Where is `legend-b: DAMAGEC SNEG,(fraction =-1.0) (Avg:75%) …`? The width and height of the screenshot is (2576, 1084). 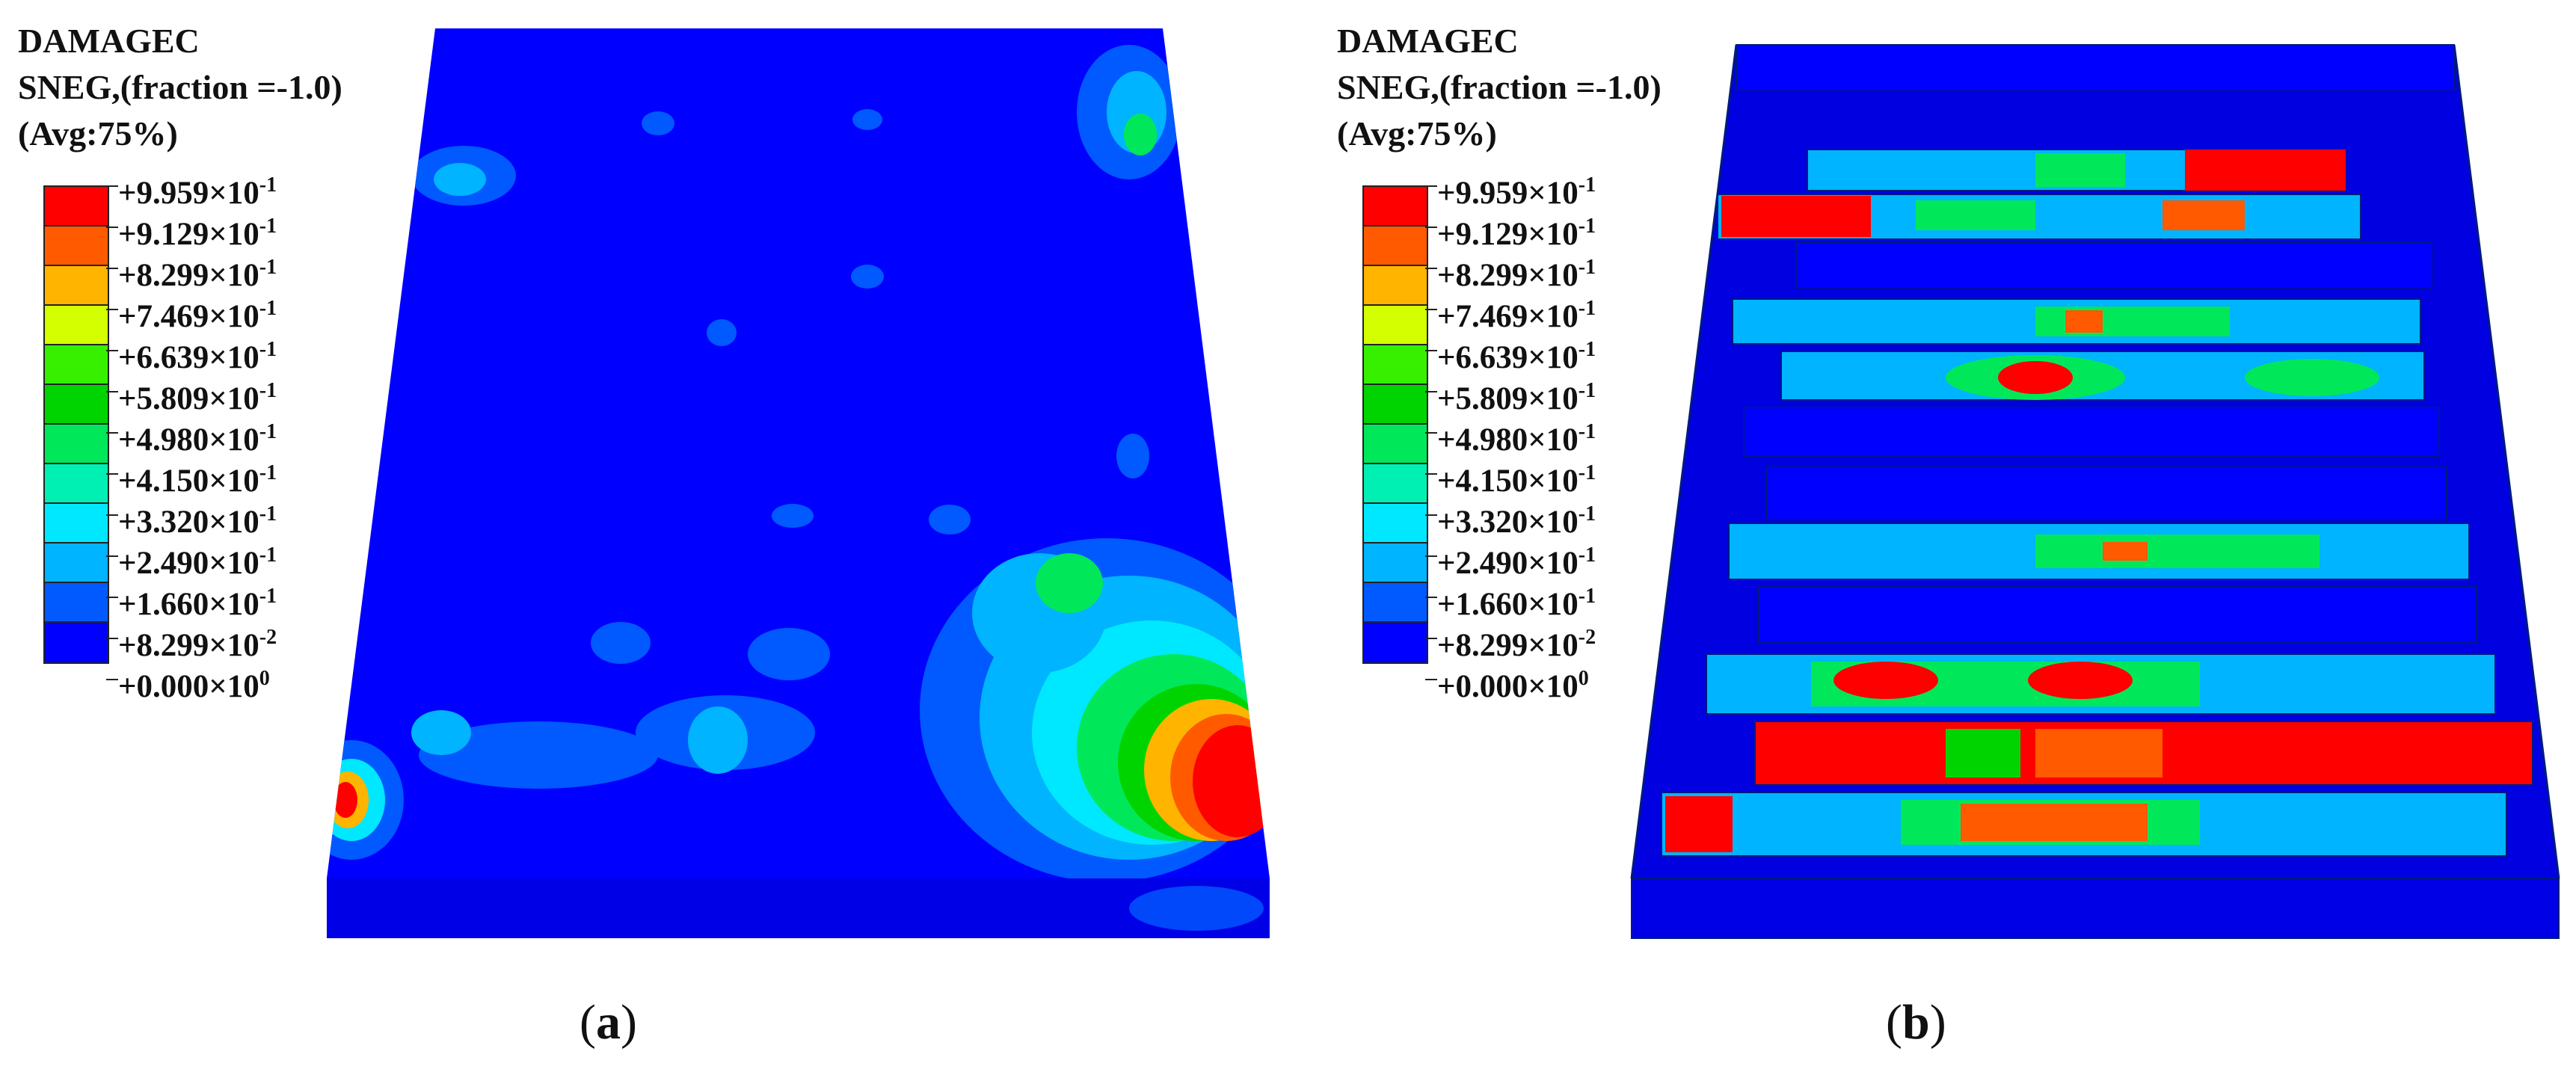
legend-b: DAMAGEC SNEG,(fraction =-1.0) (Avg:75%) … is located at coordinates (1526, 362).